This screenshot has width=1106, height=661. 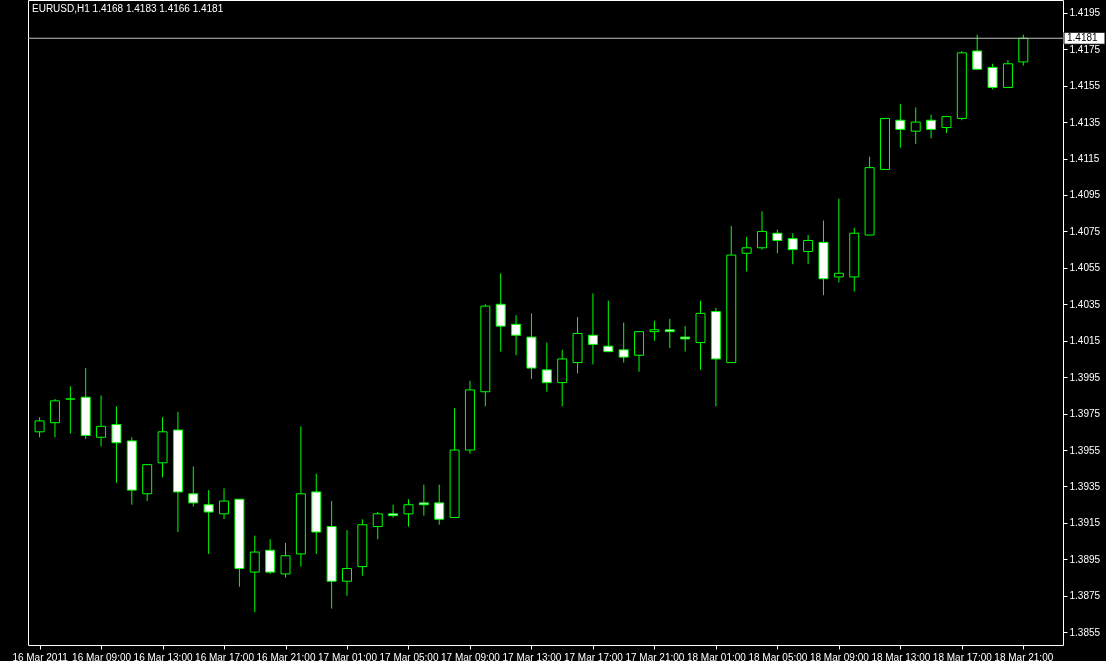 I want to click on y-tick-label: 1.3975, so click(x=1085, y=414).